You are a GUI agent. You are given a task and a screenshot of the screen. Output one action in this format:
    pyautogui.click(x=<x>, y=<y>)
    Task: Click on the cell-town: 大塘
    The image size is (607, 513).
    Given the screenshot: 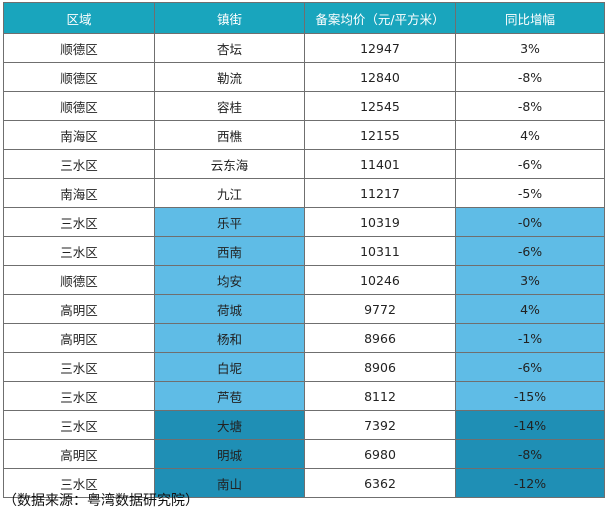 What is the action you would take?
    pyautogui.click(x=229, y=425)
    